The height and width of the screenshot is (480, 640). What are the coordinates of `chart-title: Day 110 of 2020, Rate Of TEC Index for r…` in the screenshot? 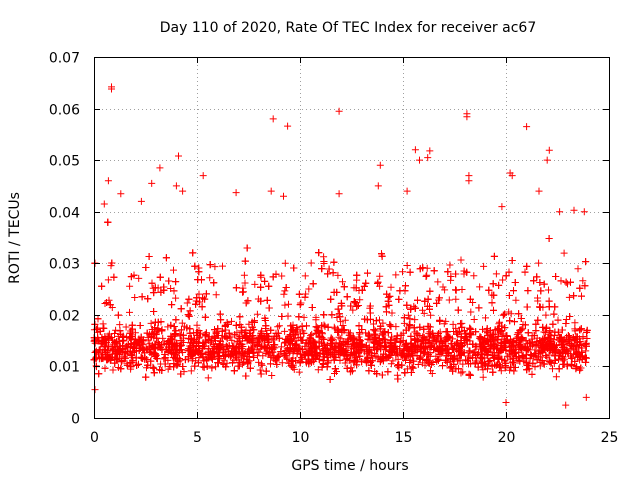 It's located at (348, 28).